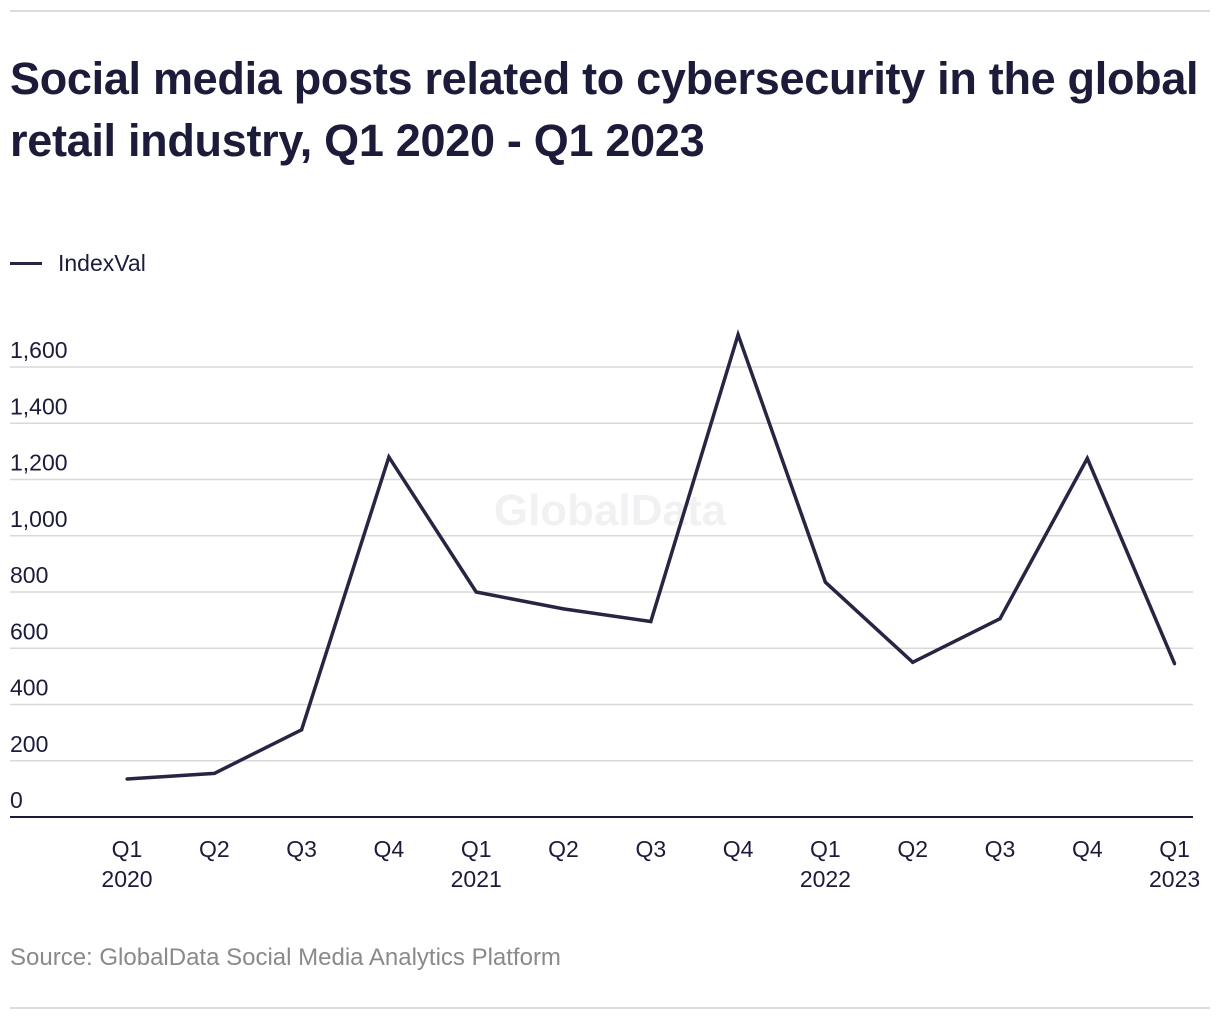  Describe the element at coordinates (825, 879) in the screenshot. I see `x-tick-year-label: 2022` at that location.